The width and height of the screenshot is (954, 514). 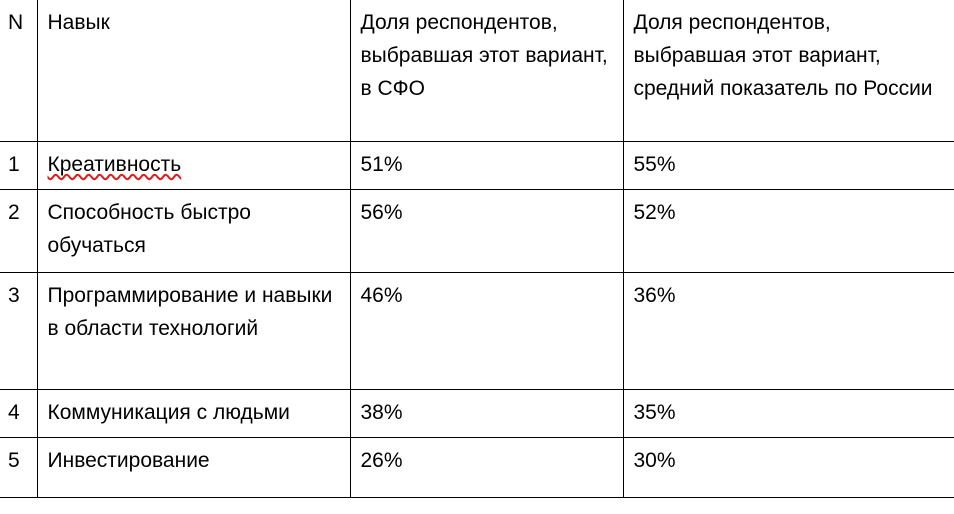 I want to click on row-share-sfo: 51%, so click(x=486, y=165).